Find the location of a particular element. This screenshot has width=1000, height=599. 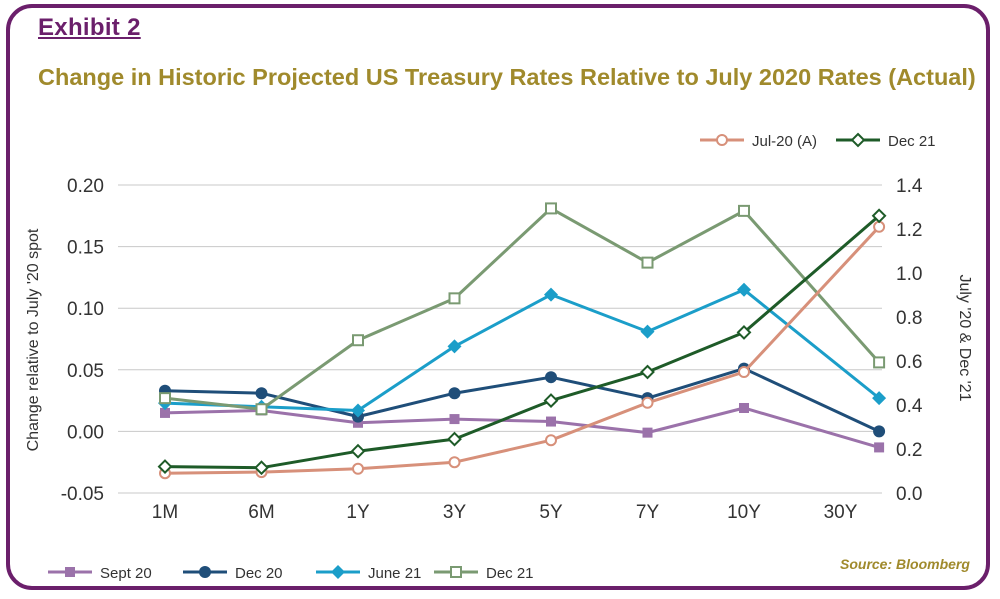

legend-label: Sept 20 is located at coordinates (126, 573).